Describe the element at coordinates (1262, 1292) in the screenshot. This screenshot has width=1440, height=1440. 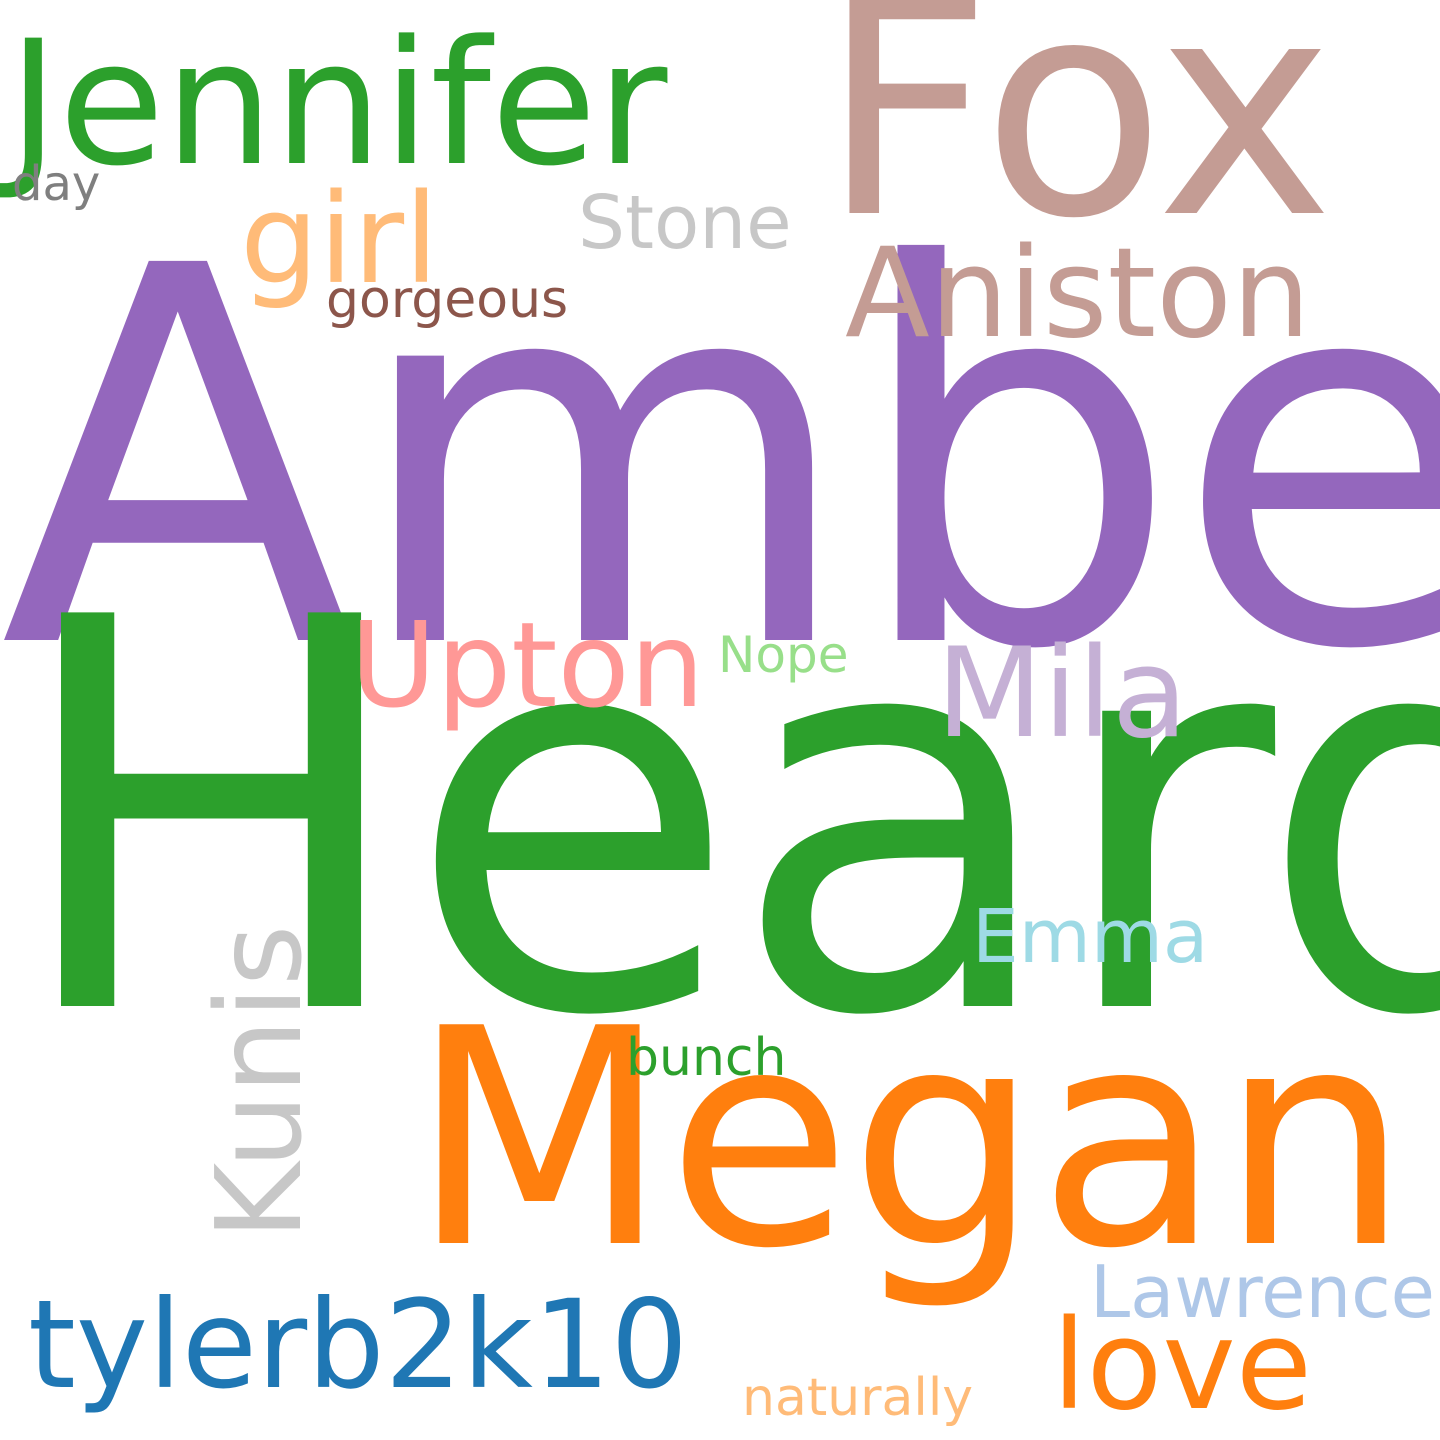
I see `word-lawrence: Lawrence` at that location.